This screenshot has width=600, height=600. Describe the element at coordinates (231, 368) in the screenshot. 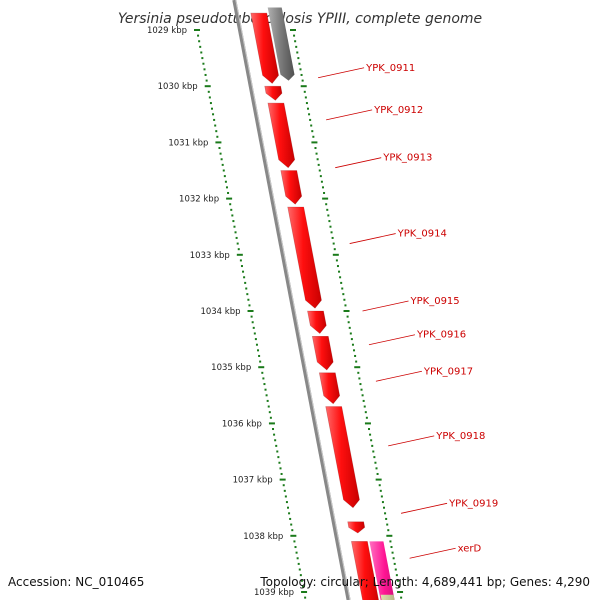

I see `scale-tick-label: 1035 kbp` at that location.